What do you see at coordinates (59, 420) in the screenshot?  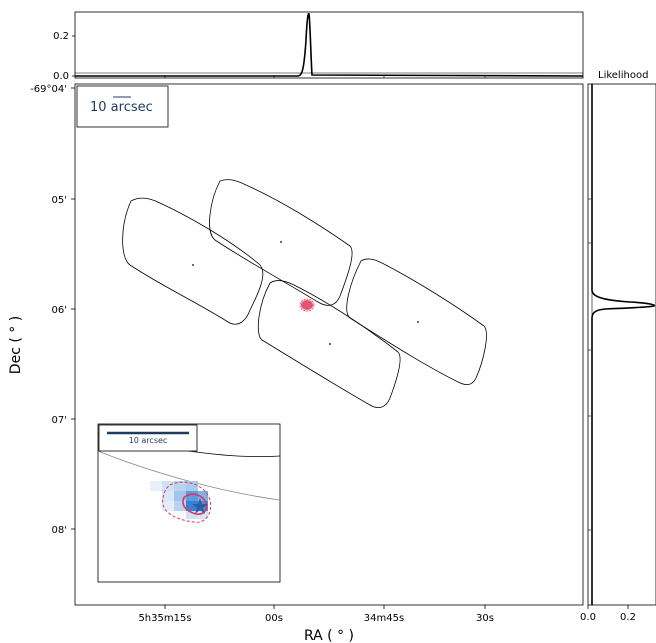 I see `ytick-3: 07'` at bounding box center [59, 420].